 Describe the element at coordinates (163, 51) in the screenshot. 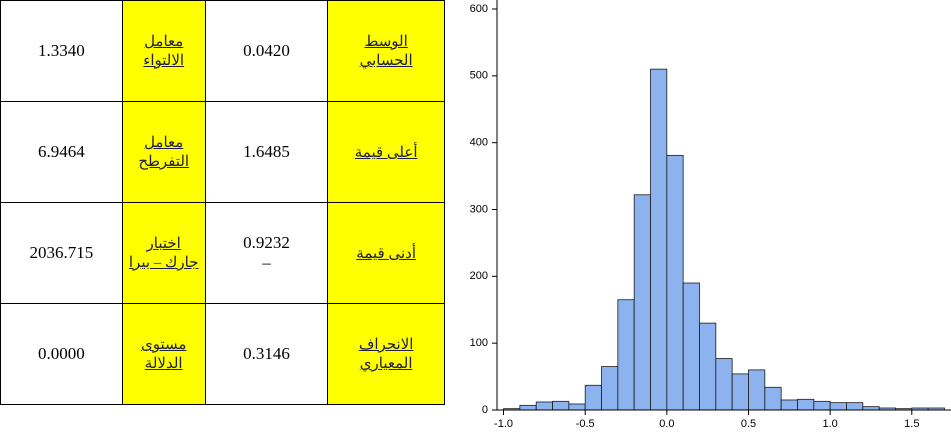

I see `stat-label: معامل الالتواء` at that location.